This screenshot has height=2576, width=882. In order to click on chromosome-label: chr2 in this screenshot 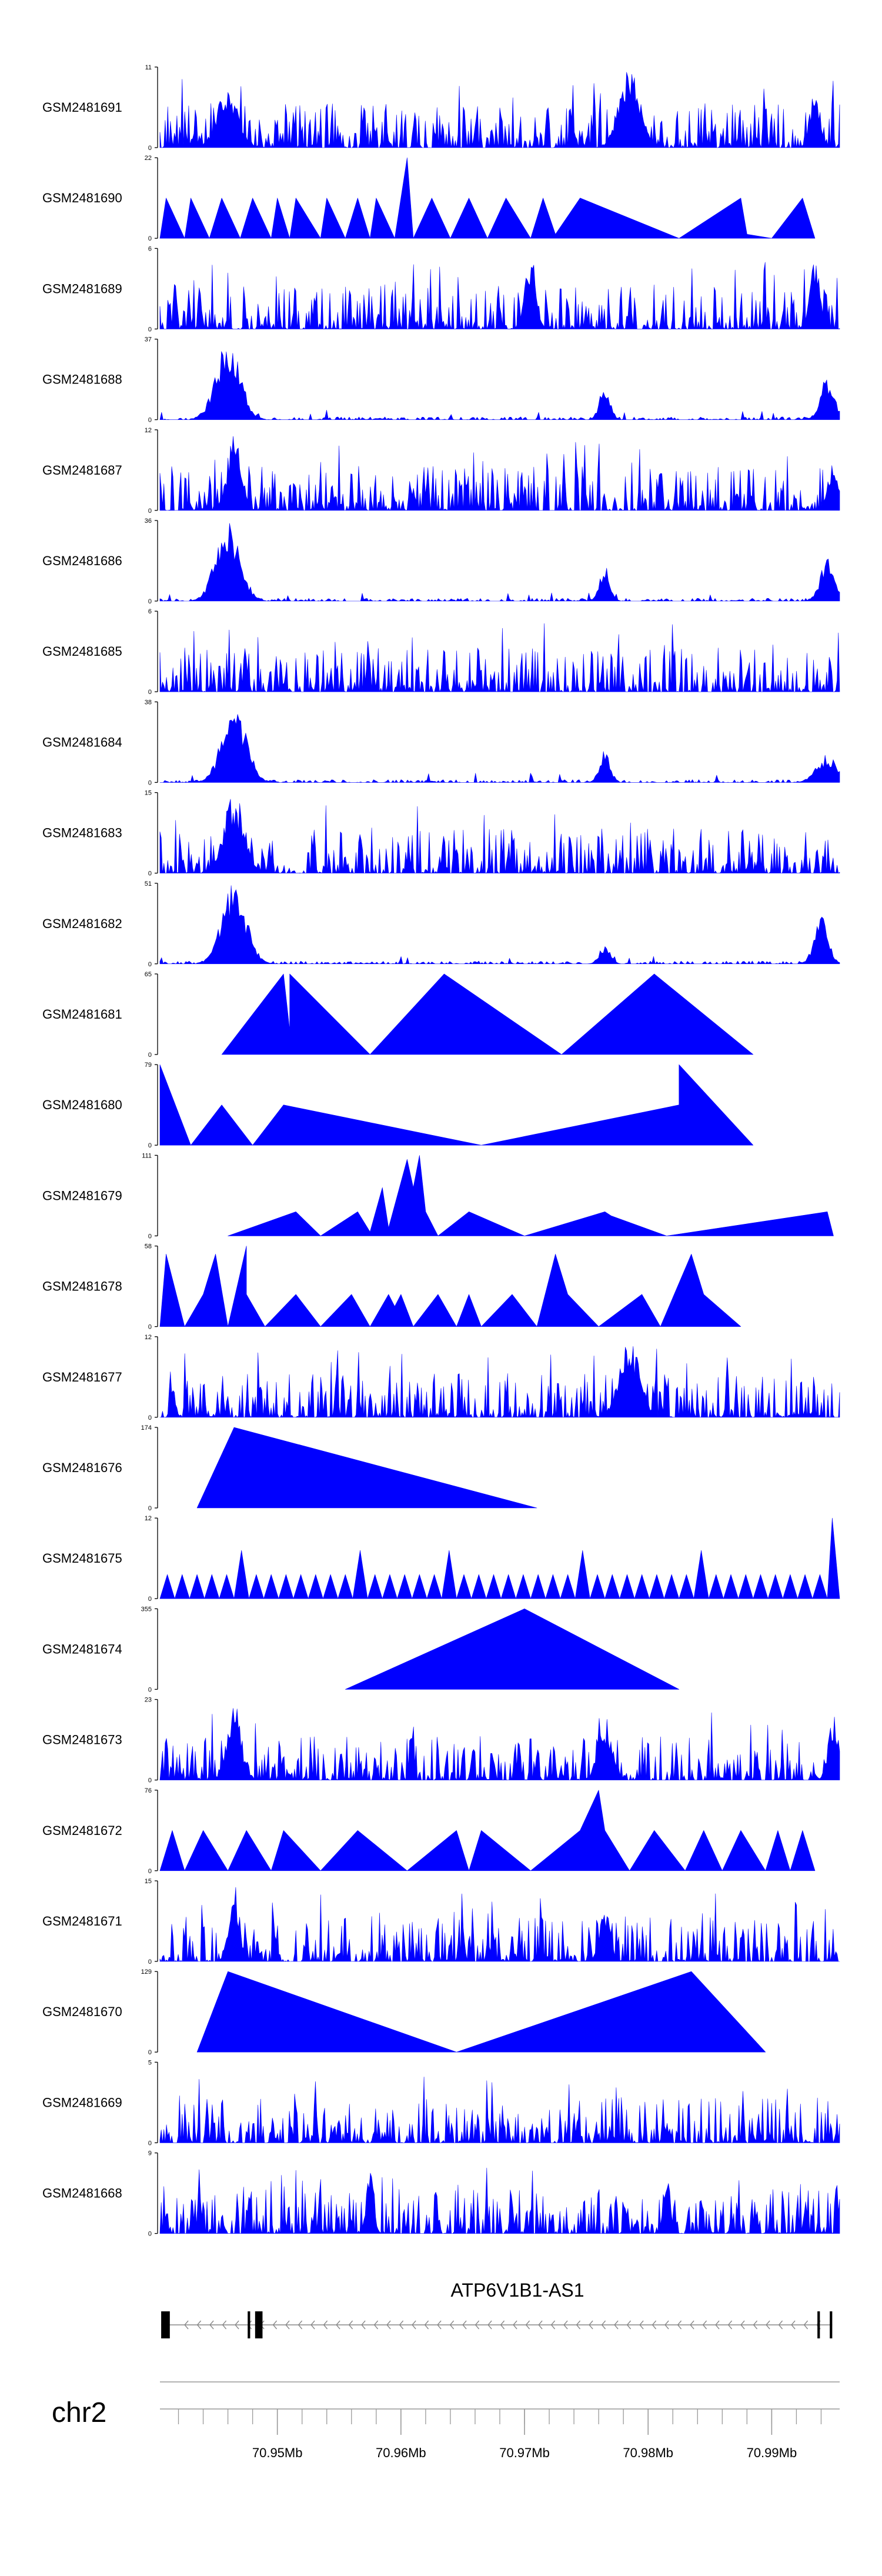, I will do `click(79, 2412)`.